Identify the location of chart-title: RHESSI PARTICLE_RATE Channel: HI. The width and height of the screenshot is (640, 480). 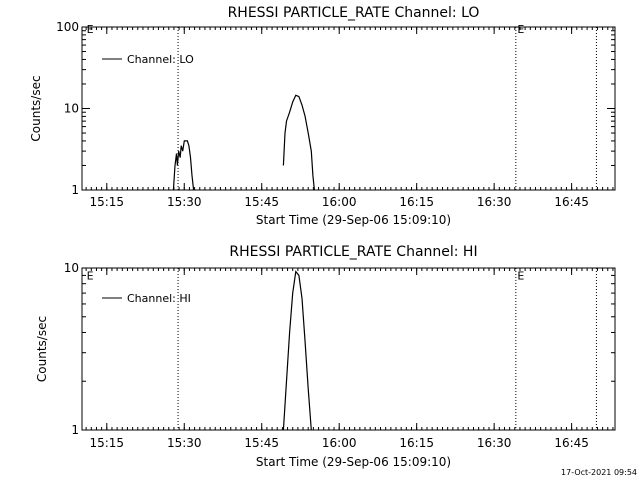
(353, 252).